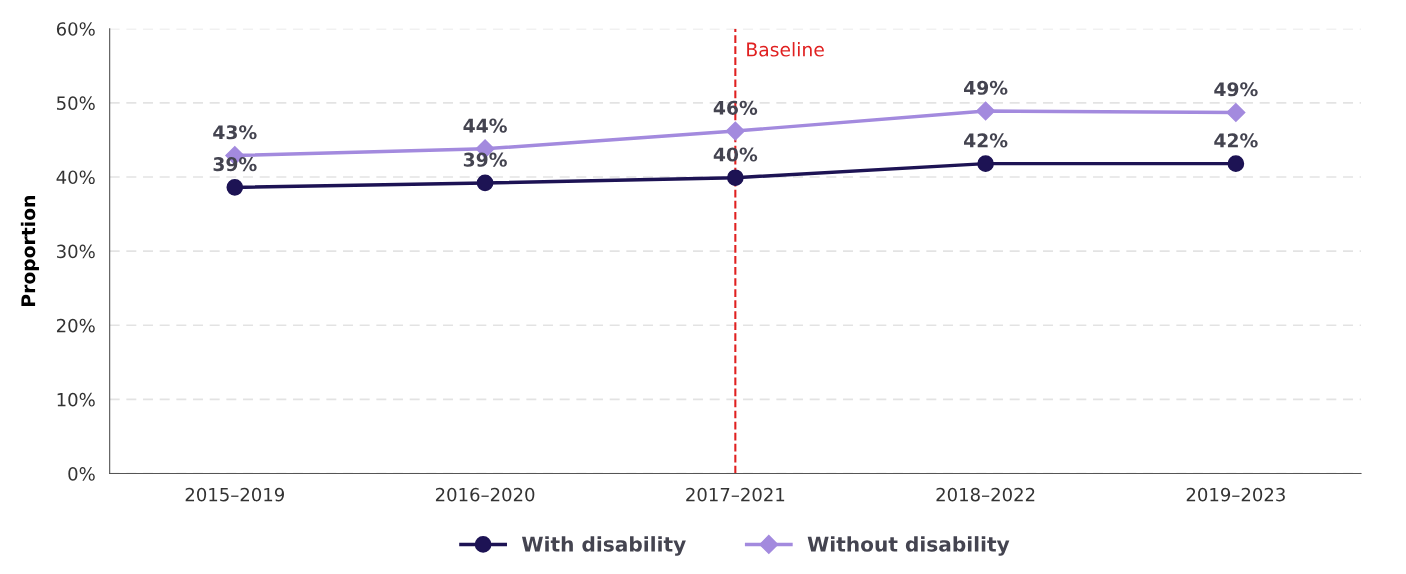 Image resolution: width=1406 pixels, height=574 pixels. Describe the element at coordinates (985, 494) in the screenshot. I see `x-tick-label: 2018–2022` at that location.